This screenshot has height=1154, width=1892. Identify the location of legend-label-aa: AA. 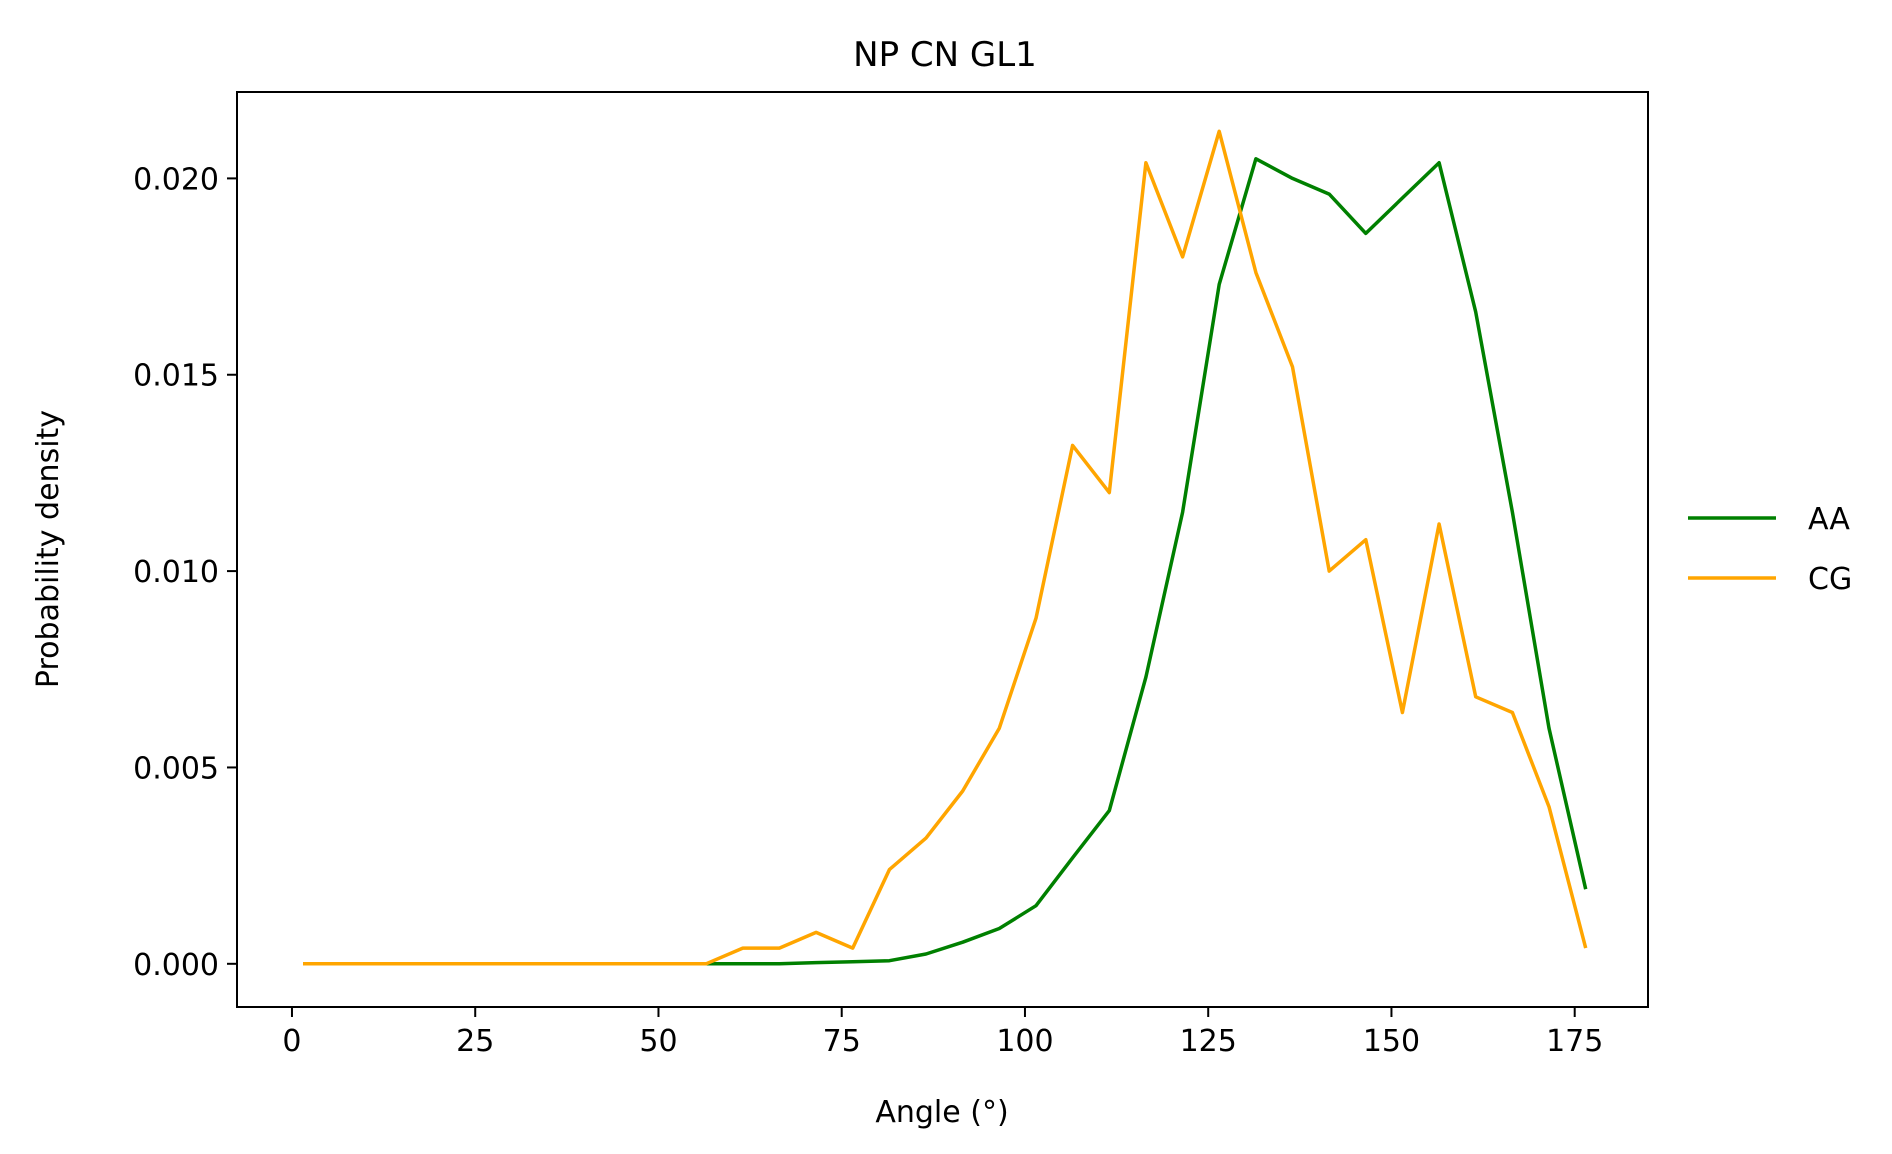
(1829, 519).